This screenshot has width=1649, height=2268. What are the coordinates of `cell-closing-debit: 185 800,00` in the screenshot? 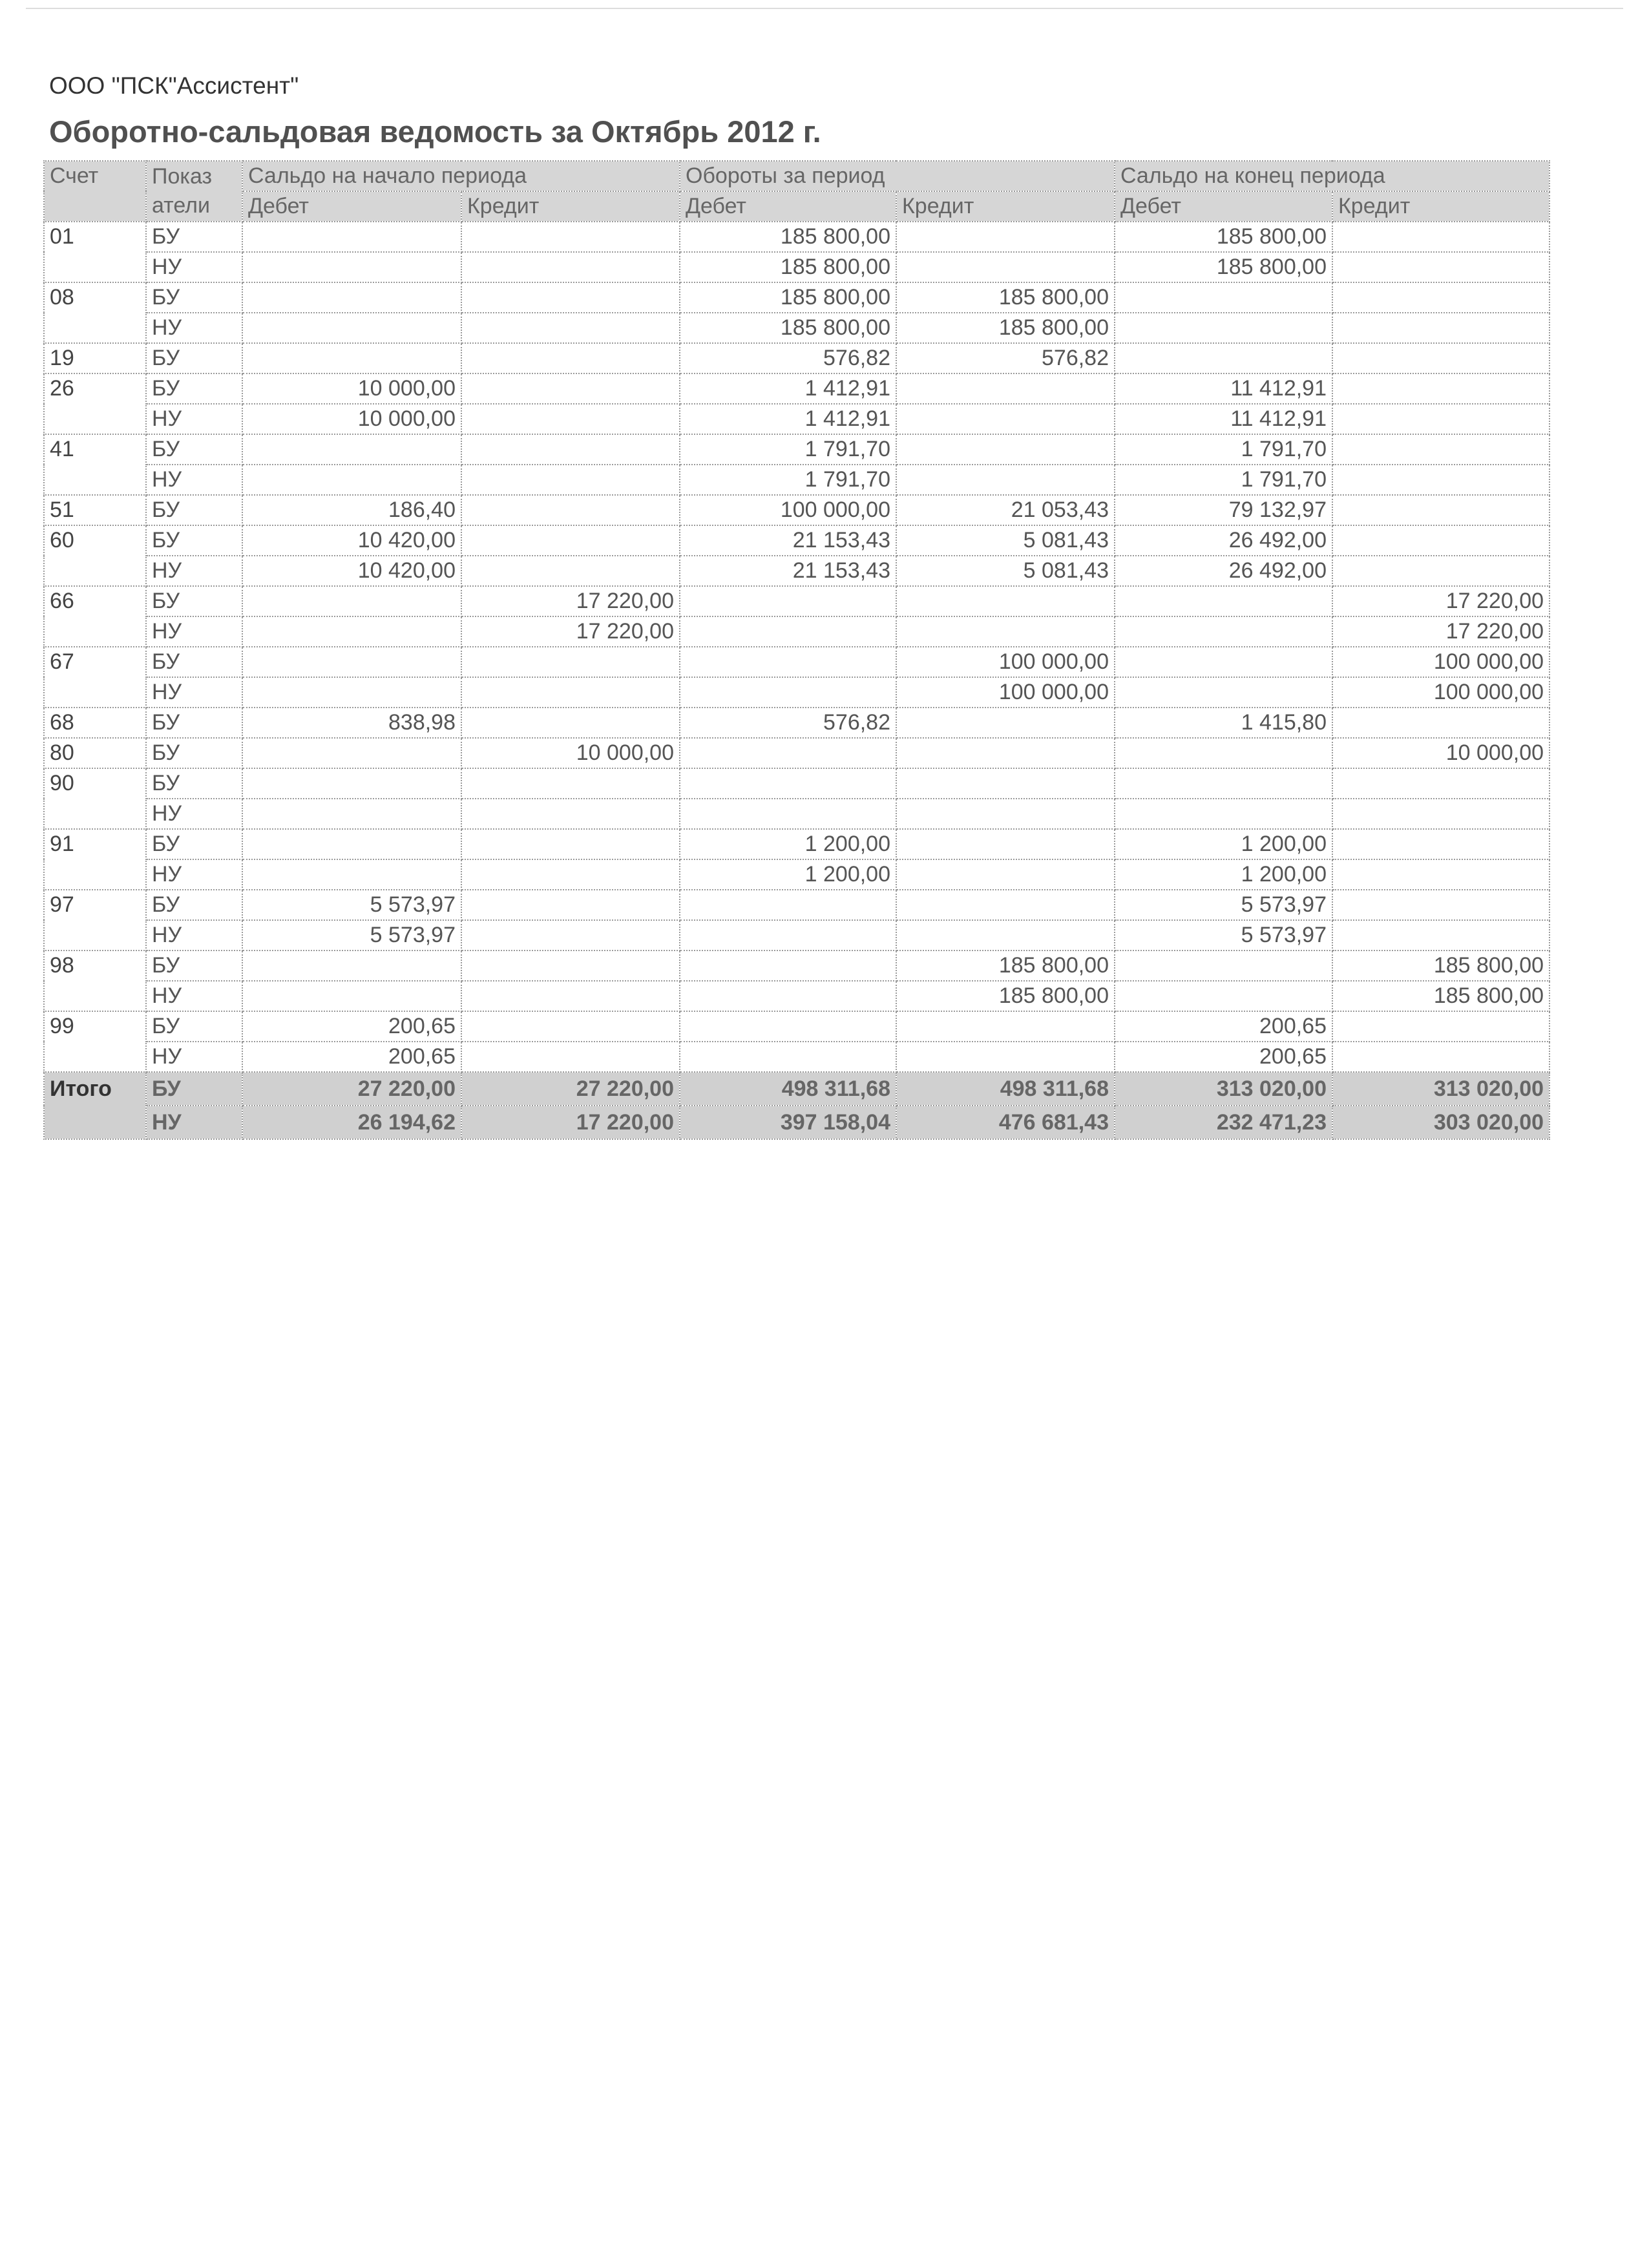 It's located at (1224, 267).